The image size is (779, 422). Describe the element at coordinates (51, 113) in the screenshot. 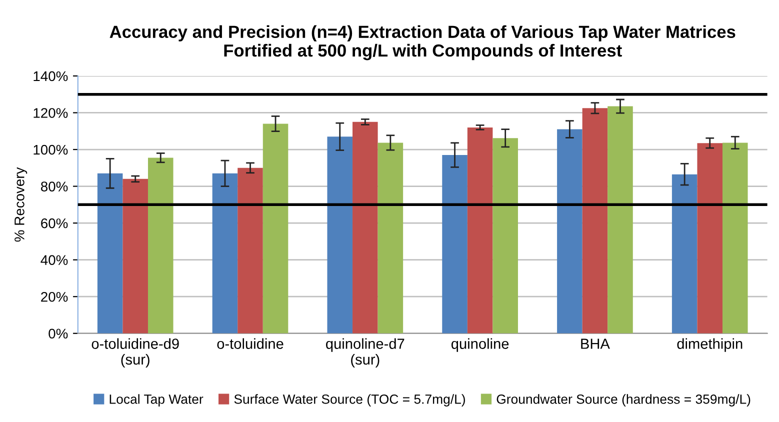

I see `y-tick-label: 120%` at that location.